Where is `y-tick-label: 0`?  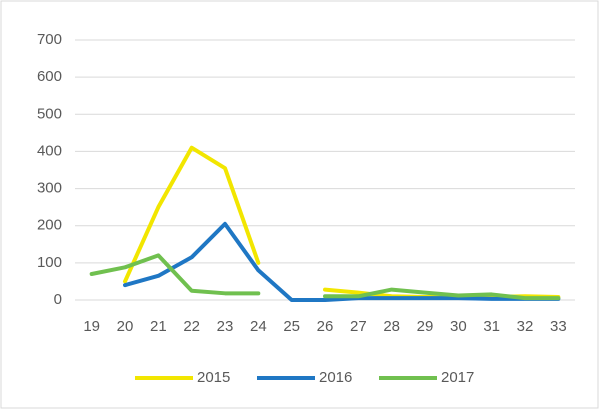
y-tick-label: 0 is located at coordinates (58, 299).